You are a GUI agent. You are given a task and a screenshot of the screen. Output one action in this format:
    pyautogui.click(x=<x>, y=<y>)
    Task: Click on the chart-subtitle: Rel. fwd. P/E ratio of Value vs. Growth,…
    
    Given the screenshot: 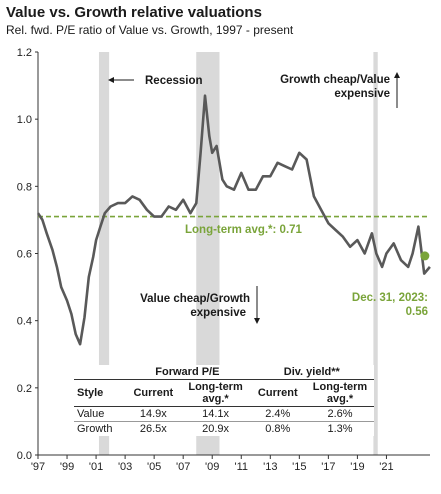 What is the action you would take?
    pyautogui.click(x=150, y=30)
    